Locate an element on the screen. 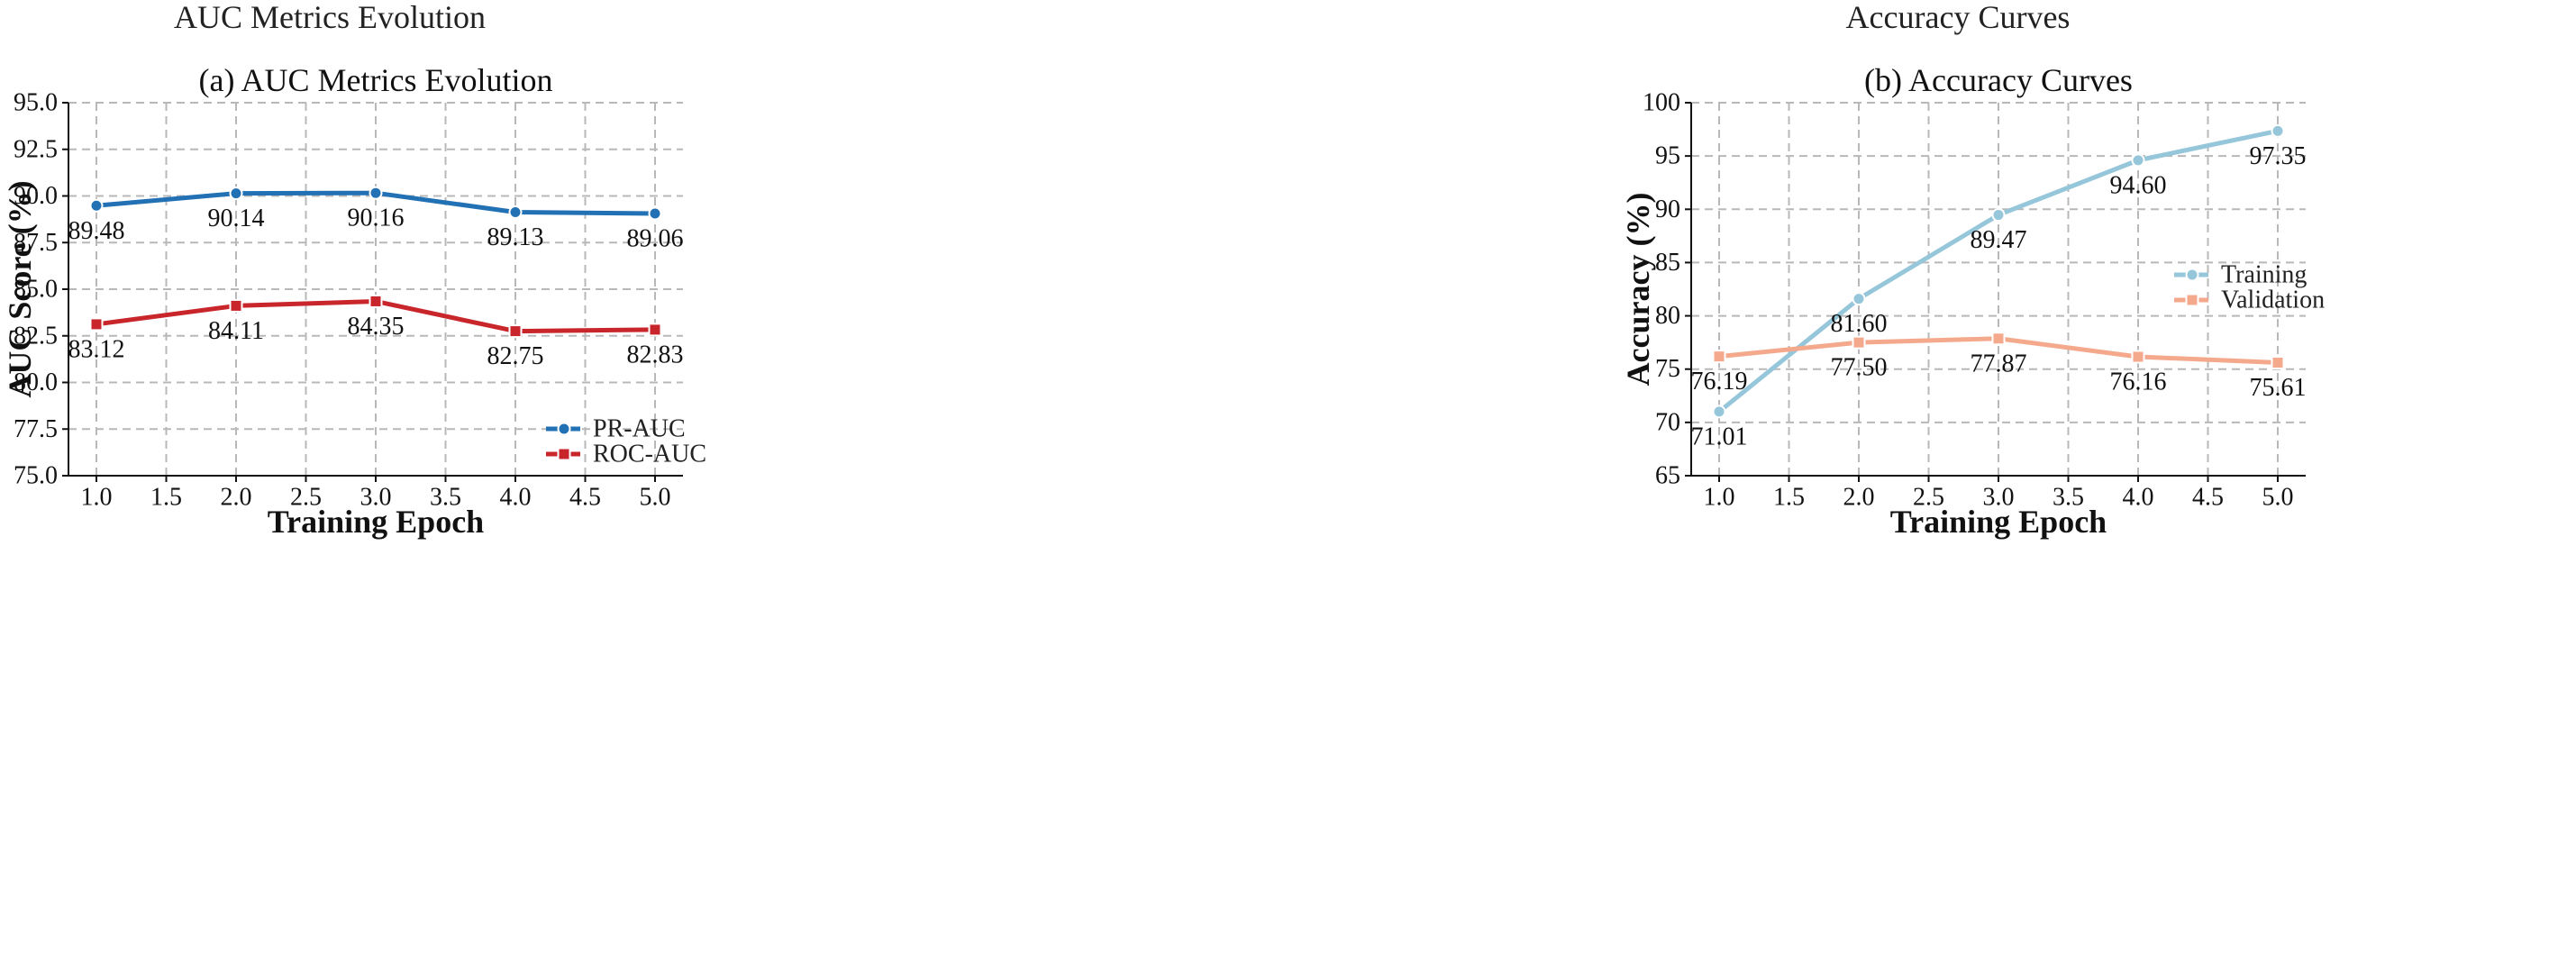  data-label: 89.47 is located at coordinates (1999, 240).